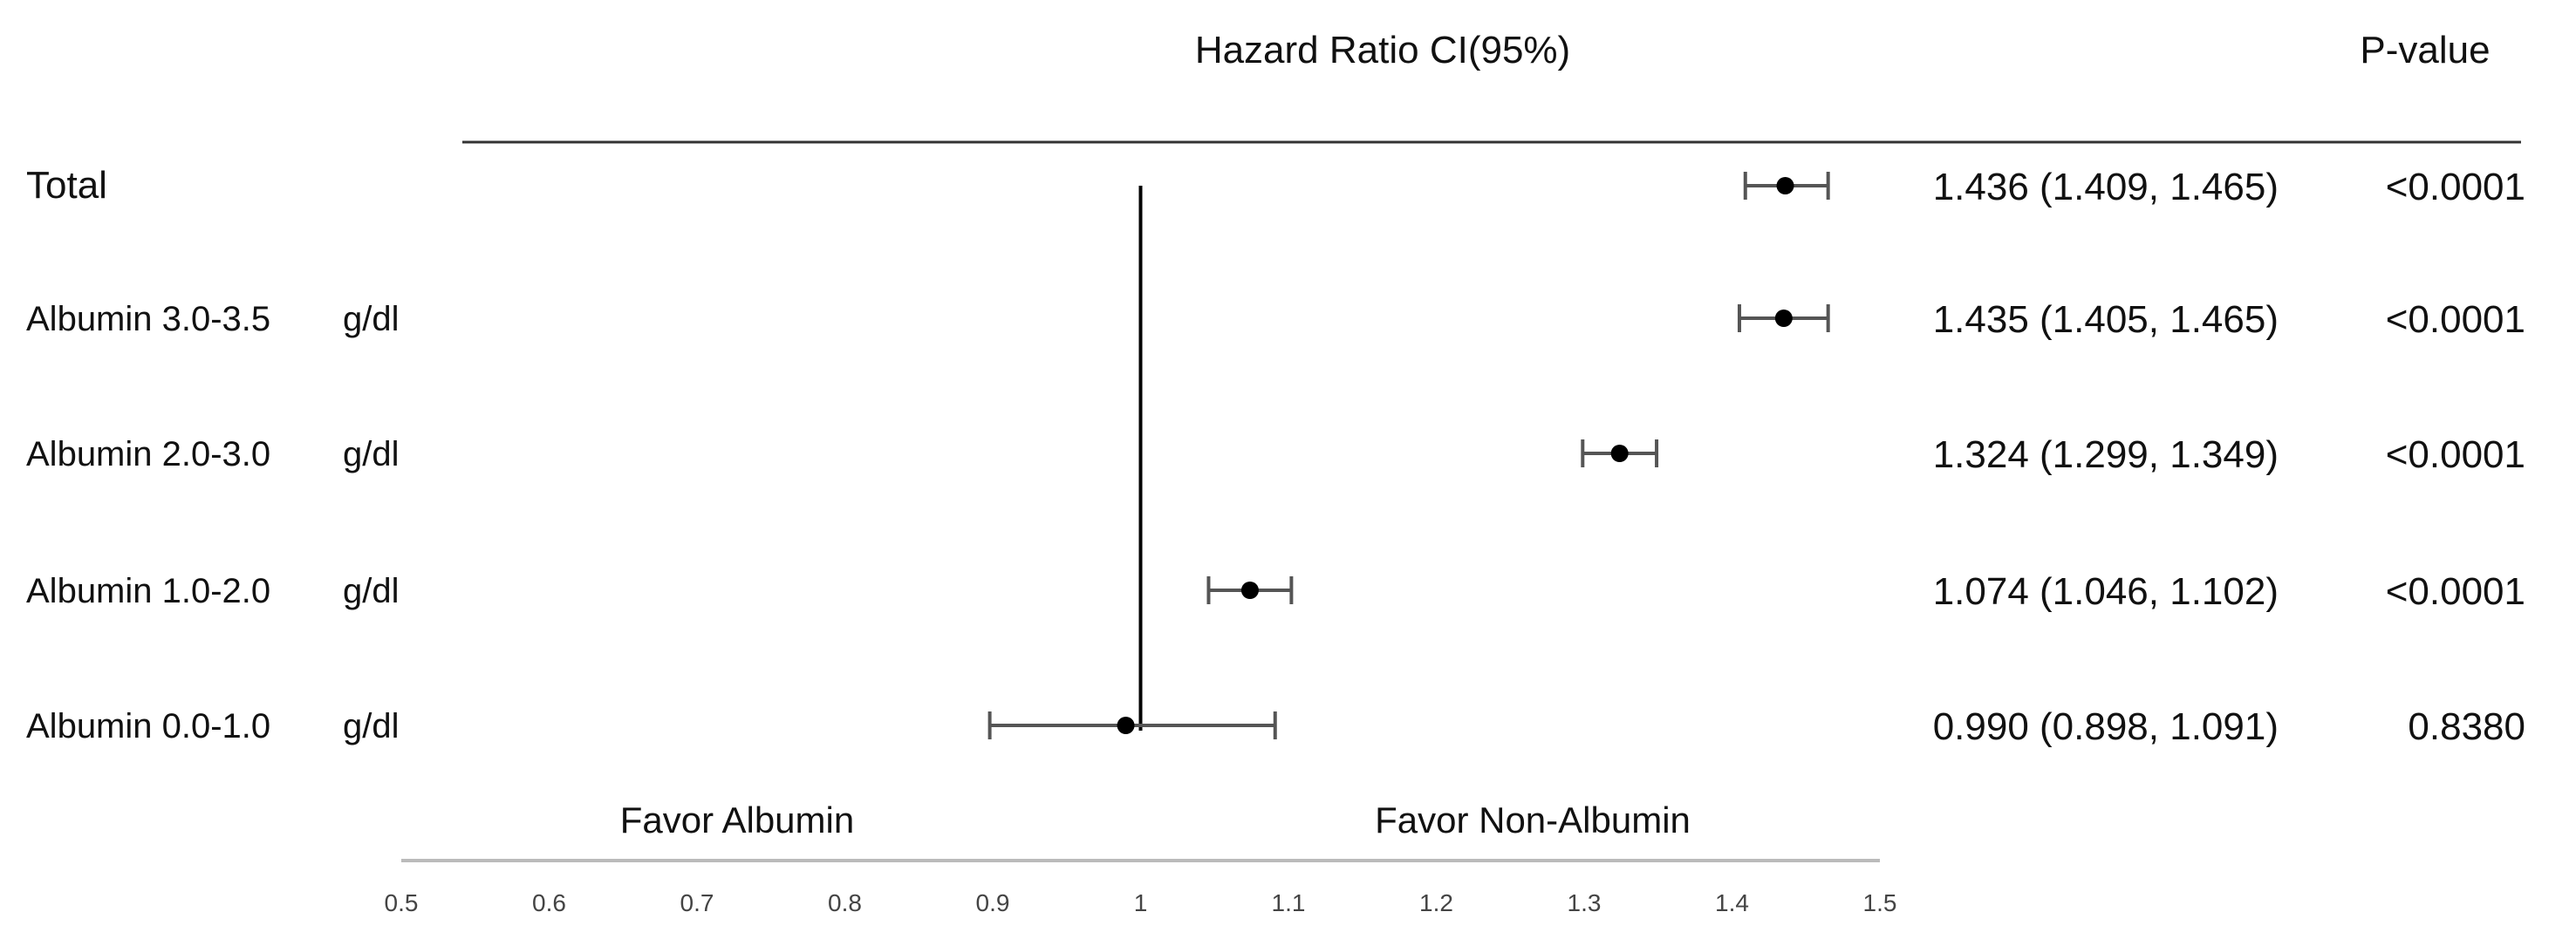 This screenshot has height=946, width=2576. I want to click on favor-non-albumin-label: Favor Non-Albumin, so click(1533, 820).